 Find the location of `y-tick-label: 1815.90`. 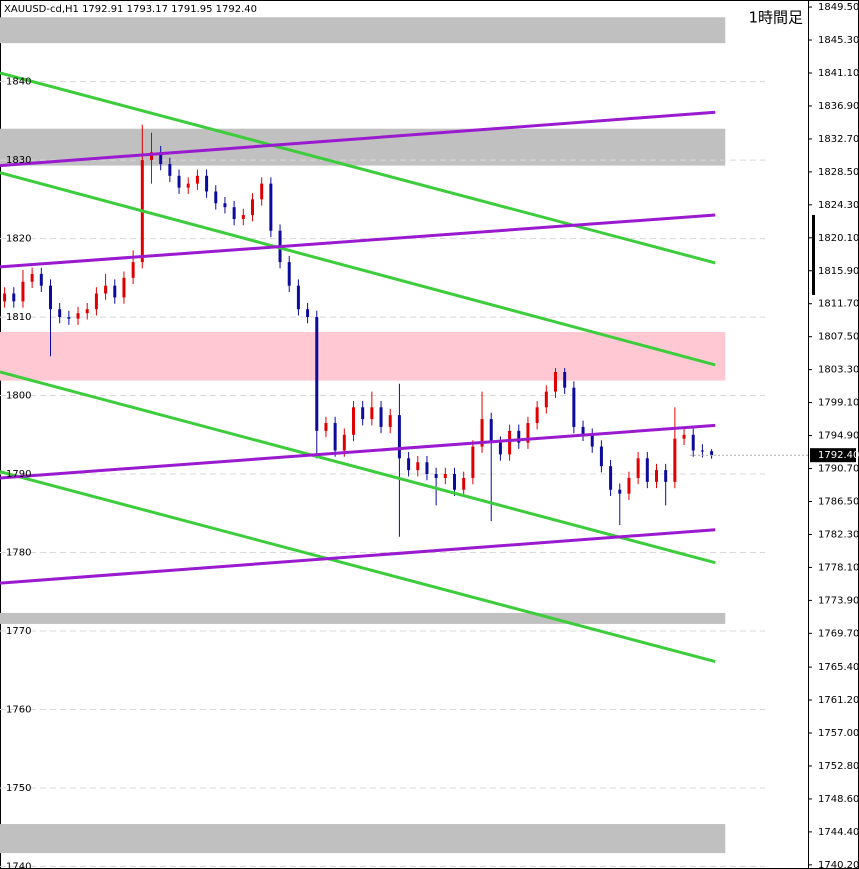

y-tick-label: 1815.90 is located at coordinates (838, 271).